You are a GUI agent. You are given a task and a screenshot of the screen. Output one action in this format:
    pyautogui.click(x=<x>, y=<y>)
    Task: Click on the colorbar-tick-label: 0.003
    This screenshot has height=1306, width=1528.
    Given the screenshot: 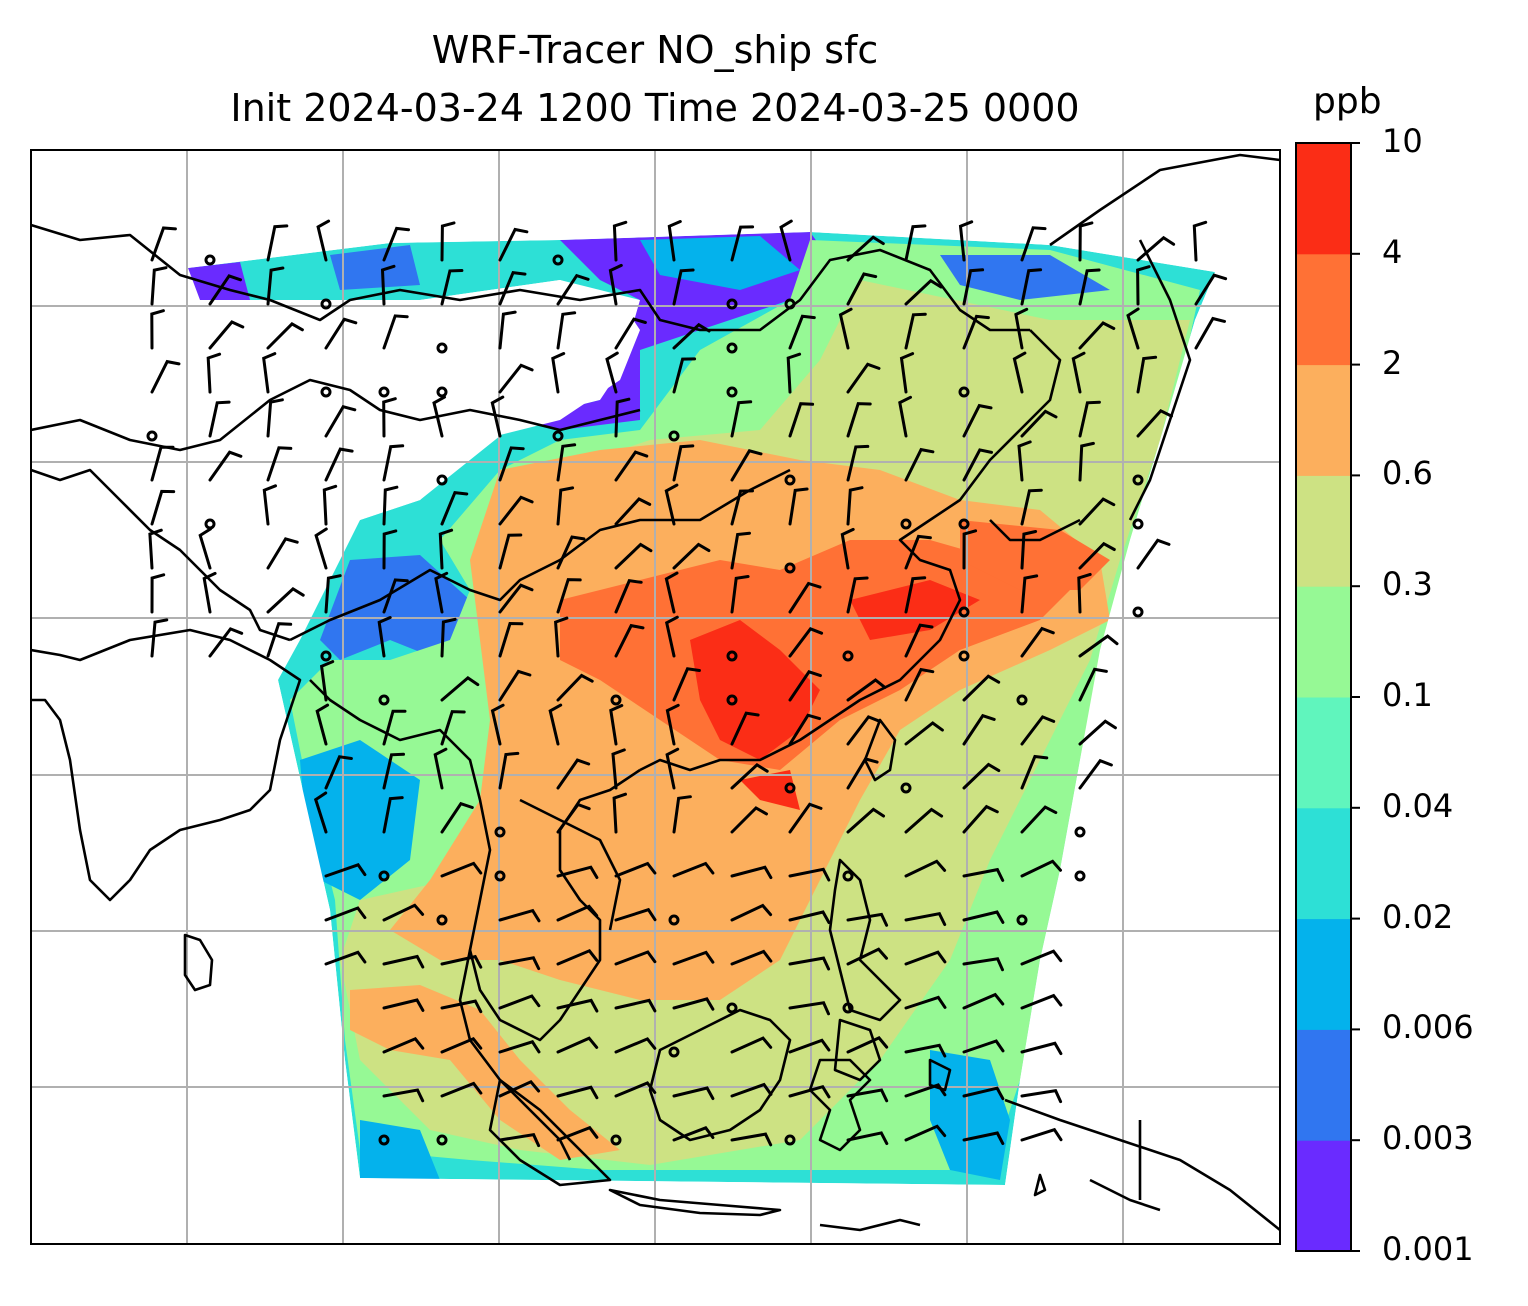 What is the action you would take?
    pyautogui.click(x=1428, y=1138)
    